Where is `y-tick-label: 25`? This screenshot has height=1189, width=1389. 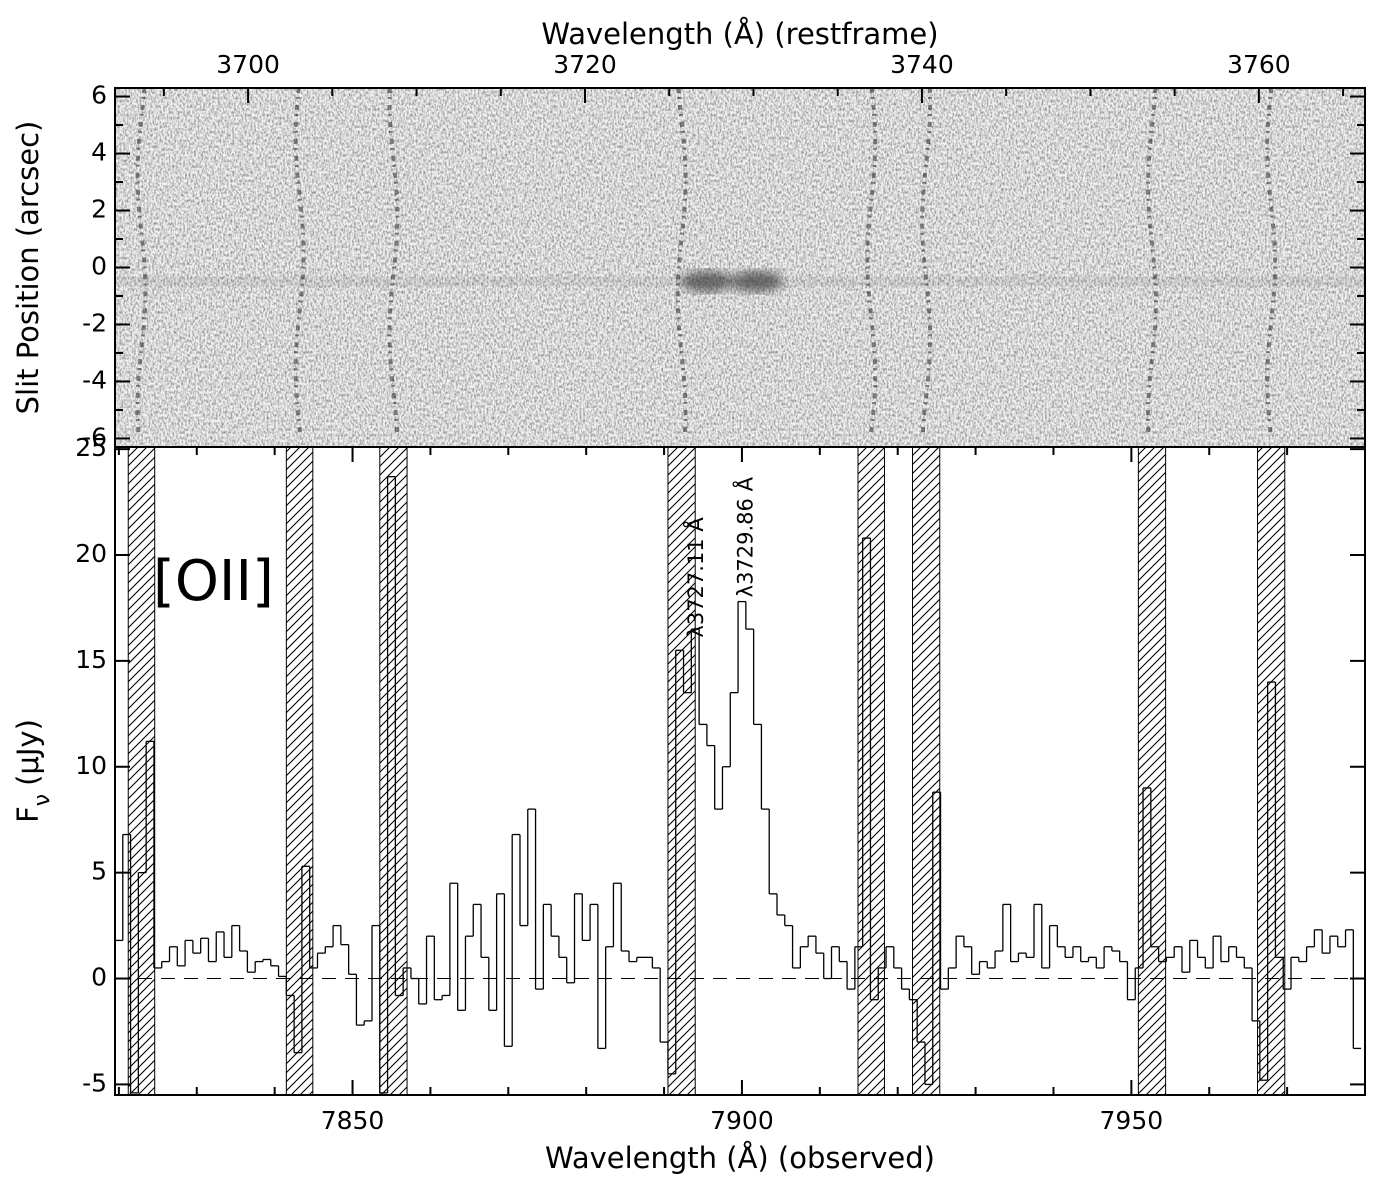 y-tick-label: 25 is located at coordinates (91, 447).